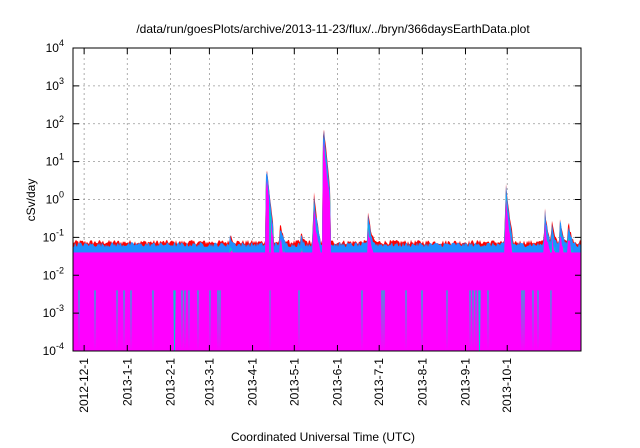 The height and width of the screenshot is (448, 640). What do you see at coordinates (209, 382) in the screenshot?
I see `x-tick-label: 2013-3-1` at bounding box center [209, 382].